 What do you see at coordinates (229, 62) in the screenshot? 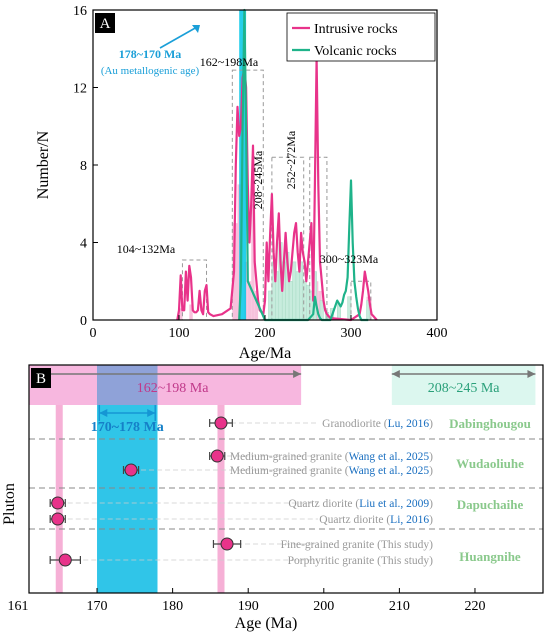
I see `annotation-162-198: 162~198Ma` at bounding box center [229, 62].